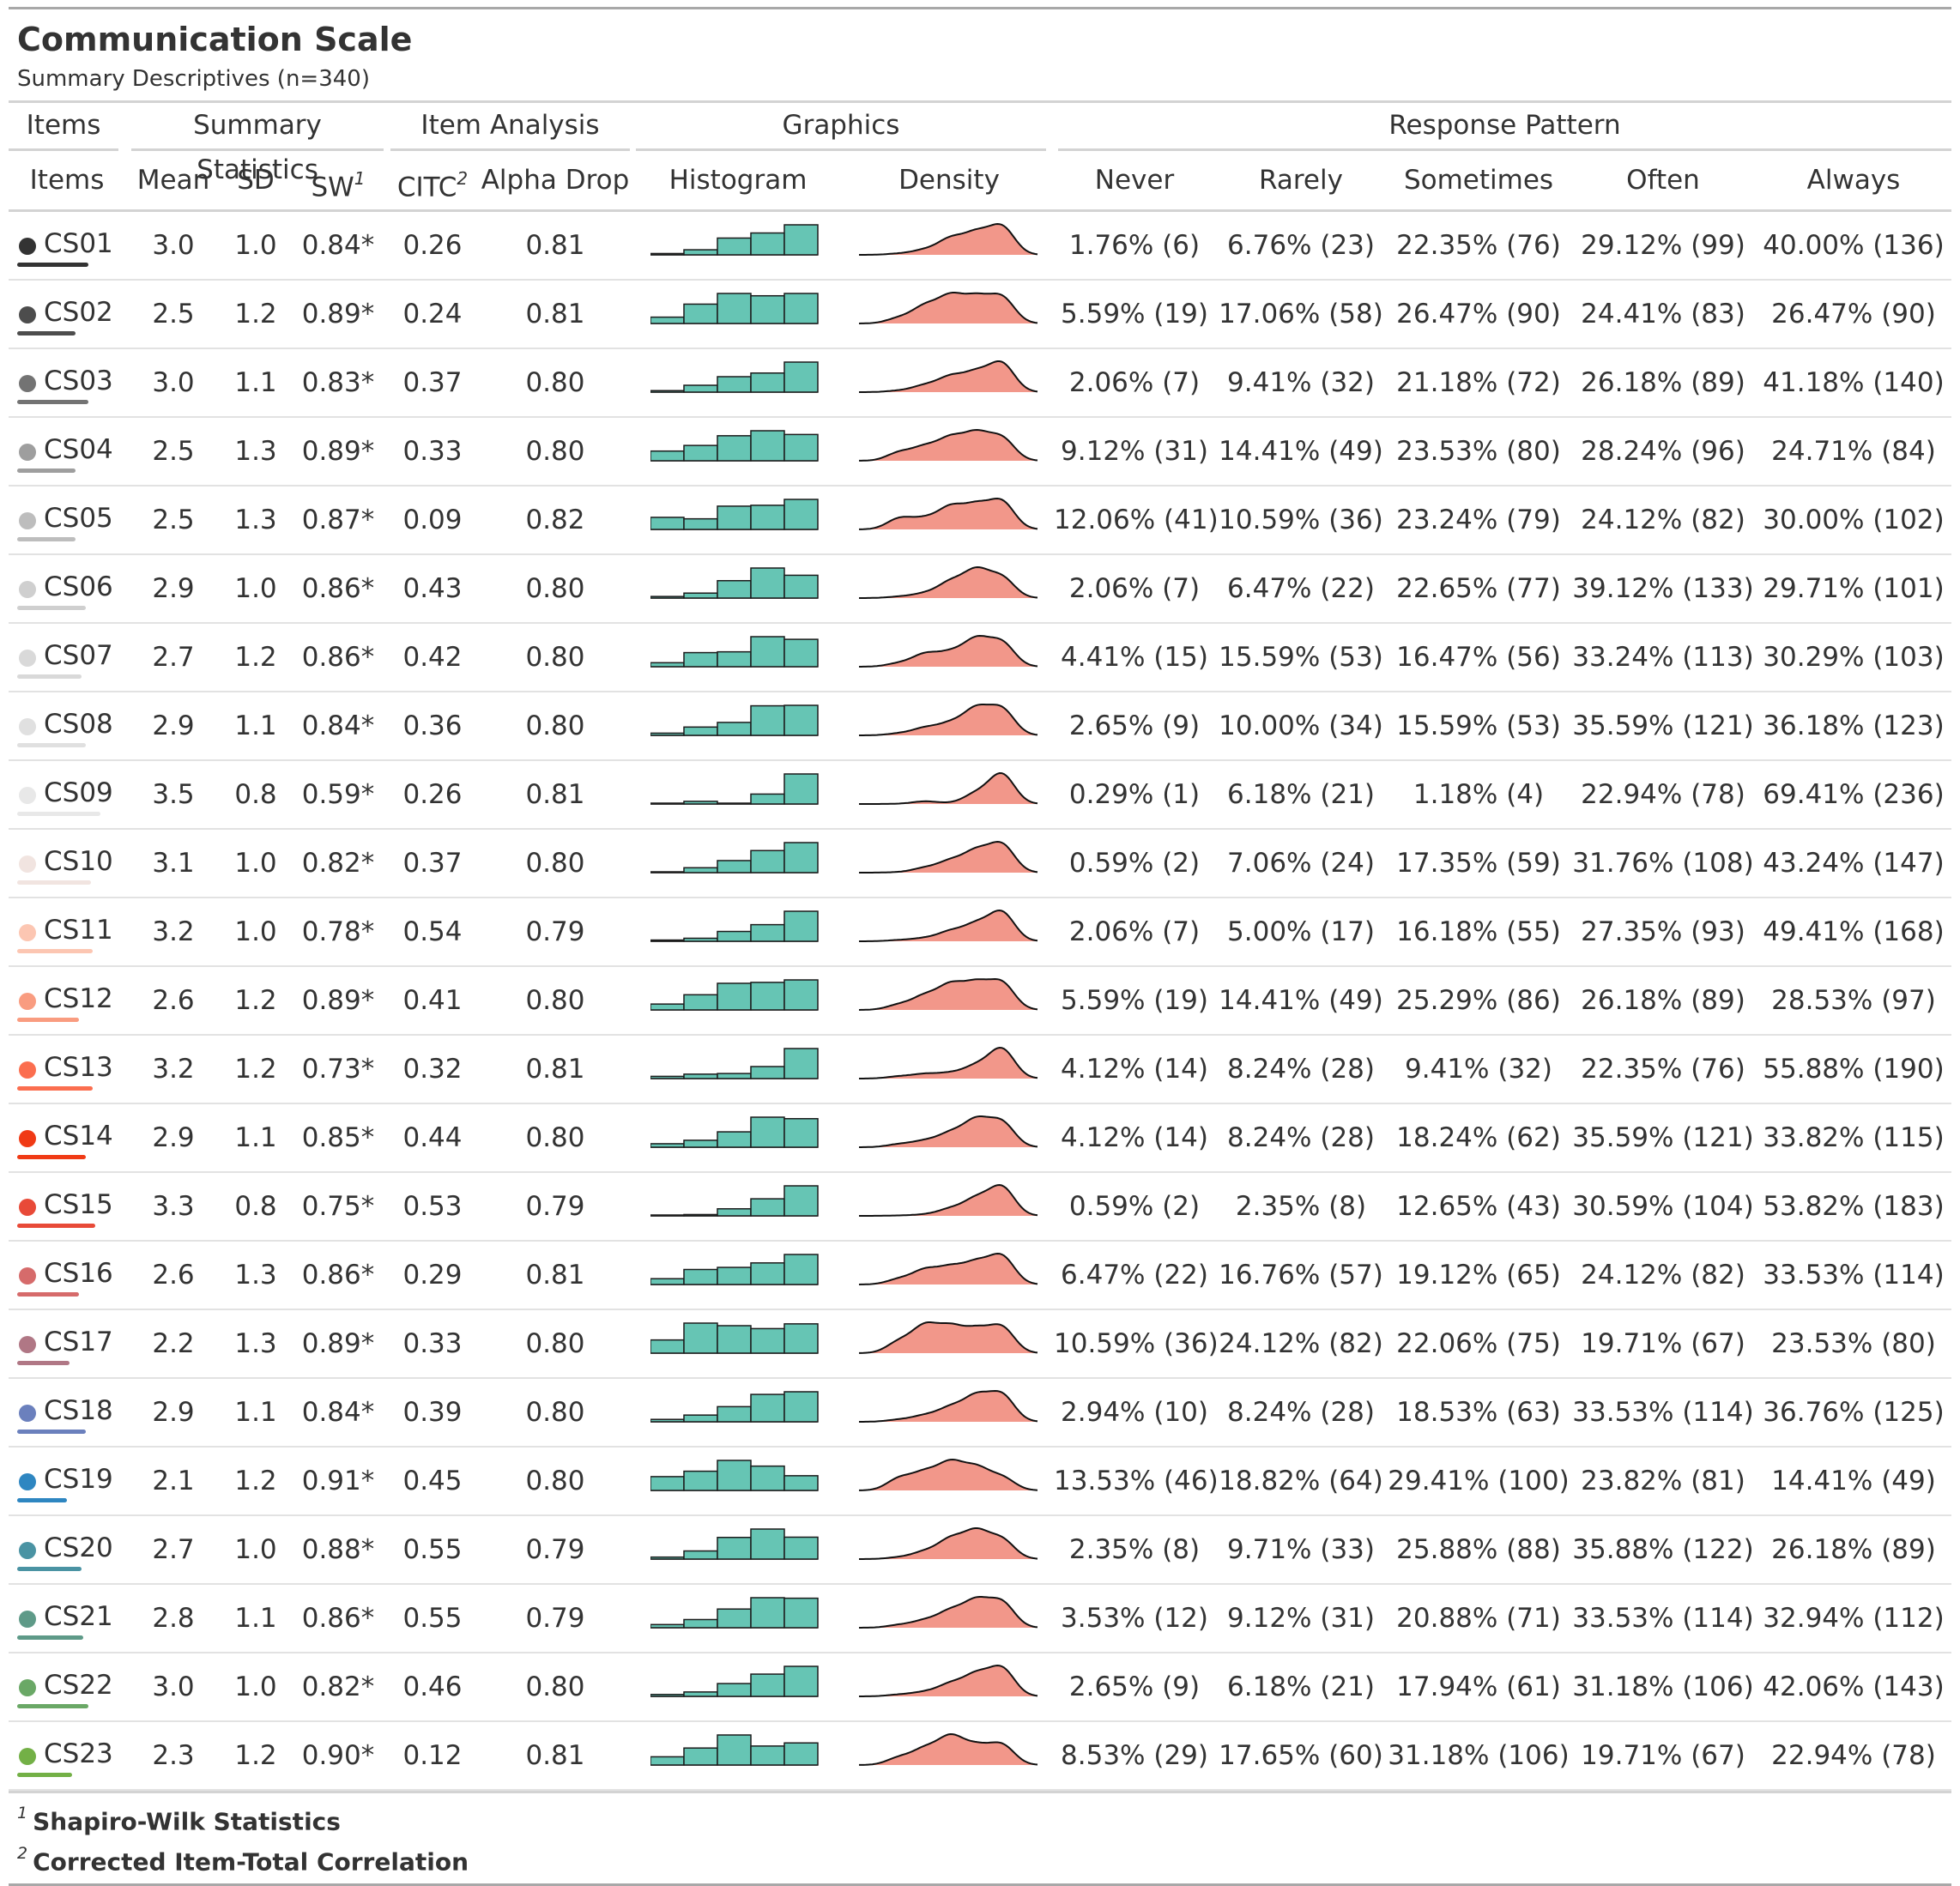 This screenshot has width=1960, height=1886. Describe the element at coordinates (1478, 246) in the screenshot. I see `cell-sometimes: 22.35% (76)` at that location.